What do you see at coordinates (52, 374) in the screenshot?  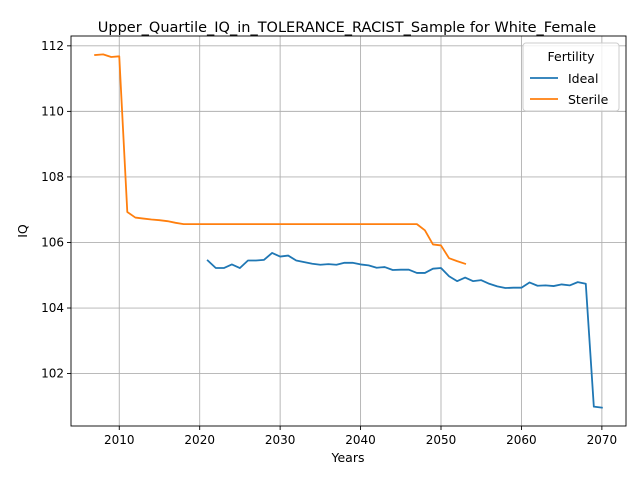 I see `y-tick-label: 102` at bounding box center [52, 374].